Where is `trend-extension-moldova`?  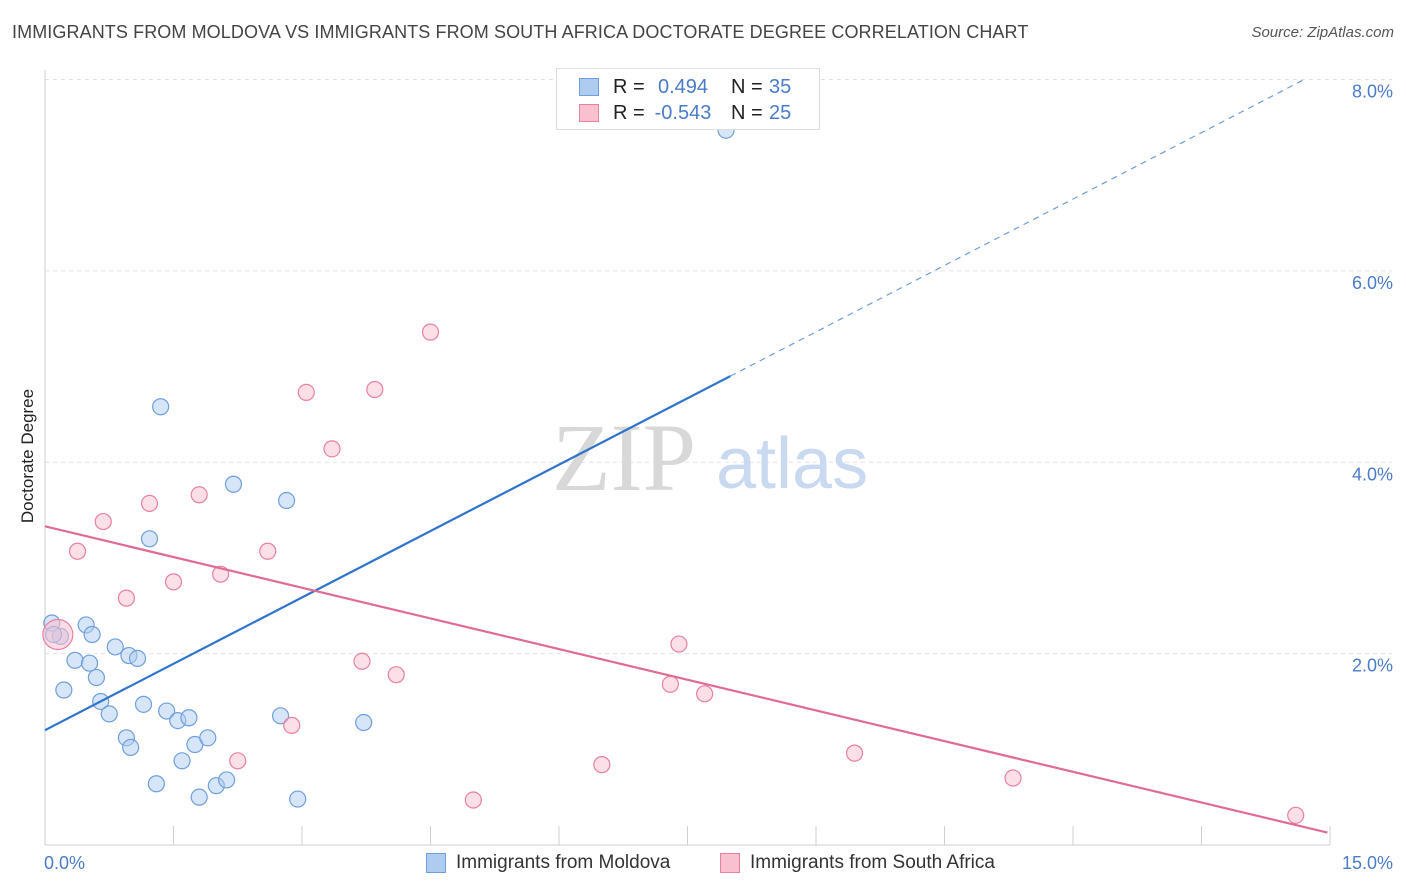
trend-extension-moldova is located at coordinates (1017, 227).